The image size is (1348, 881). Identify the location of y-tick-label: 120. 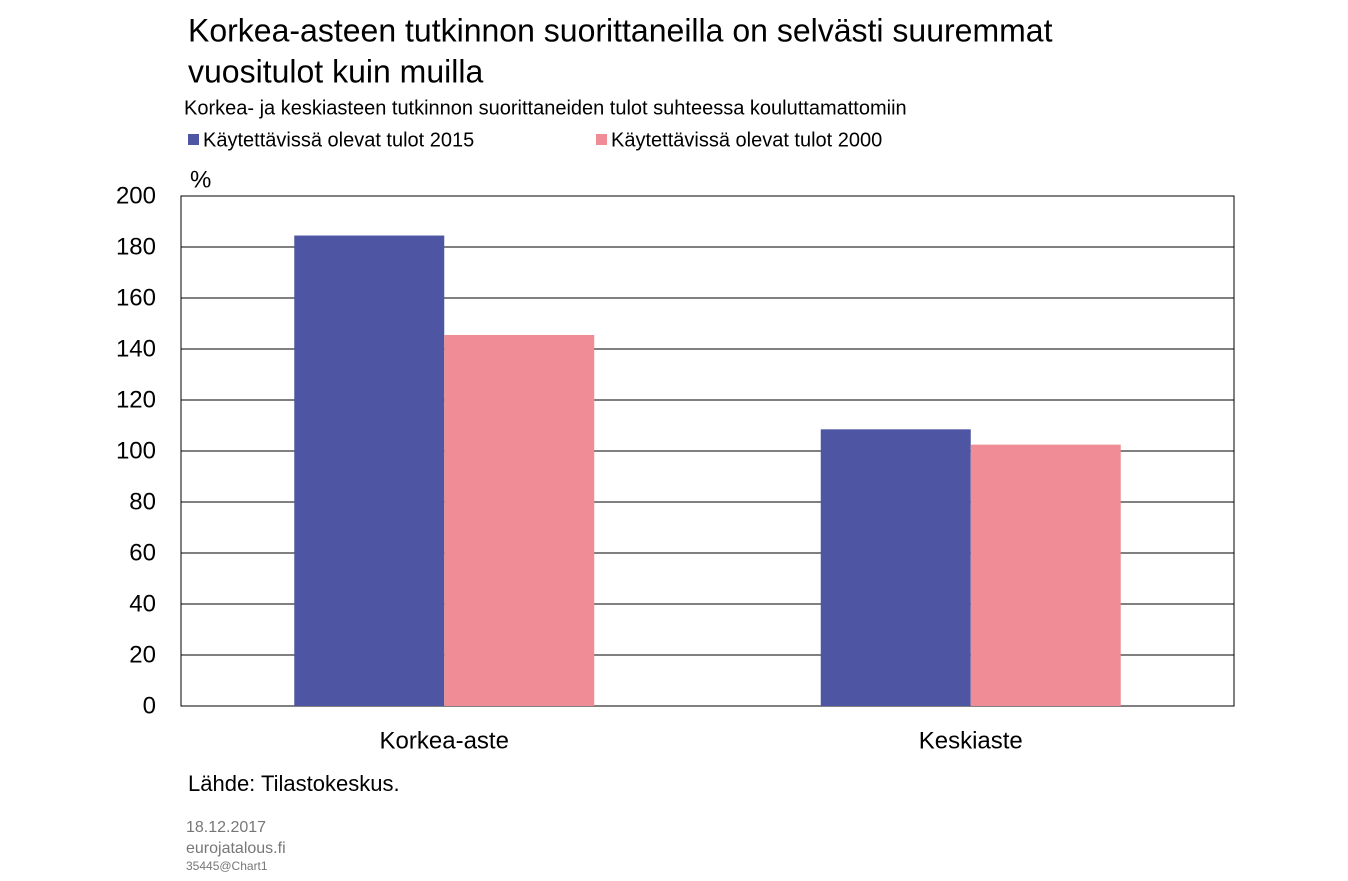
(136, 399).